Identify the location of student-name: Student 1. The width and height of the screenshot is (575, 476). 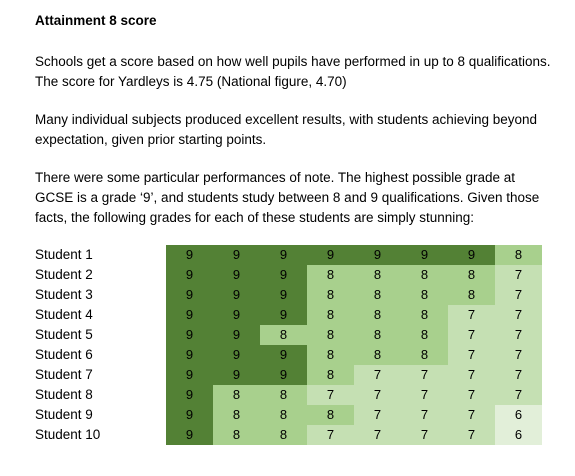
(64, 254).